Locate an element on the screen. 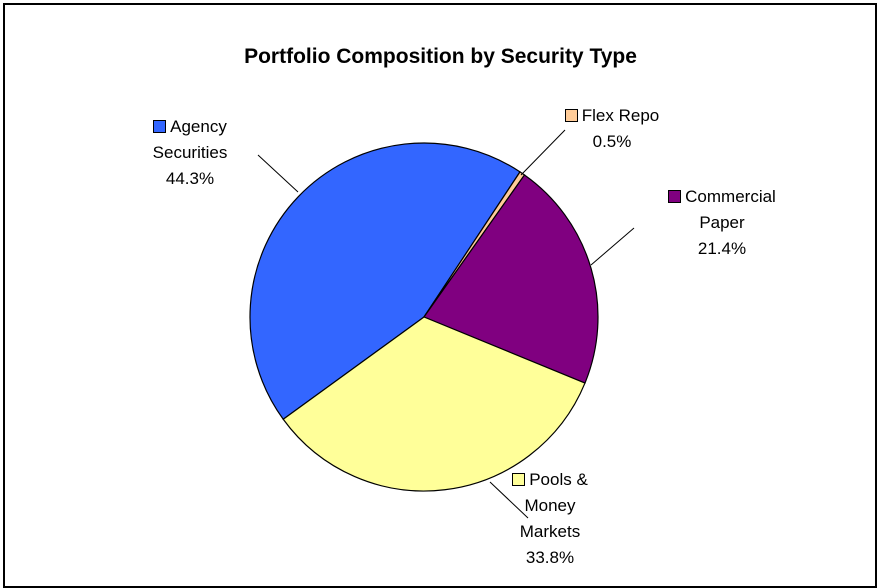  slice-name: Commercial Paper is located at coordinates (722, 210).